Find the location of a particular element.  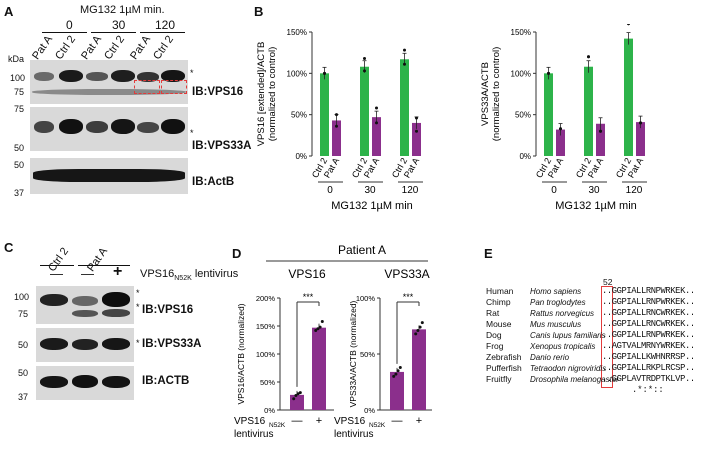

lentivirus-label: VPS16N52K lentivirus is located at coordinates (189, 275).